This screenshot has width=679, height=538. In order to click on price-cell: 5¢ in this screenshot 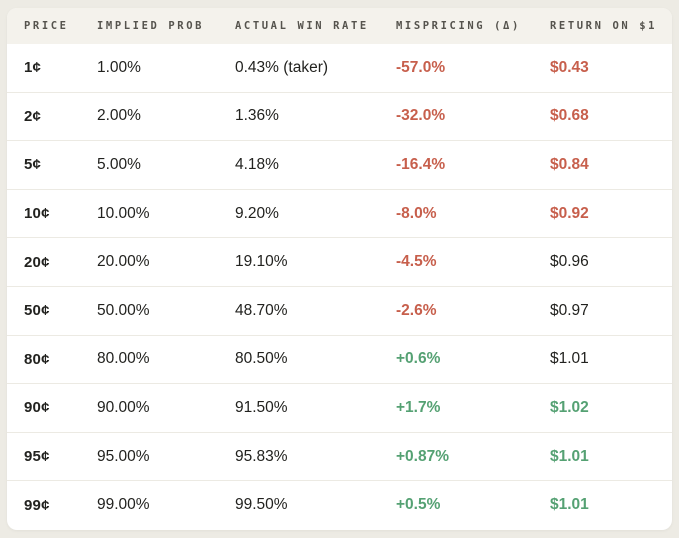, I will do `click(52, 165)`.